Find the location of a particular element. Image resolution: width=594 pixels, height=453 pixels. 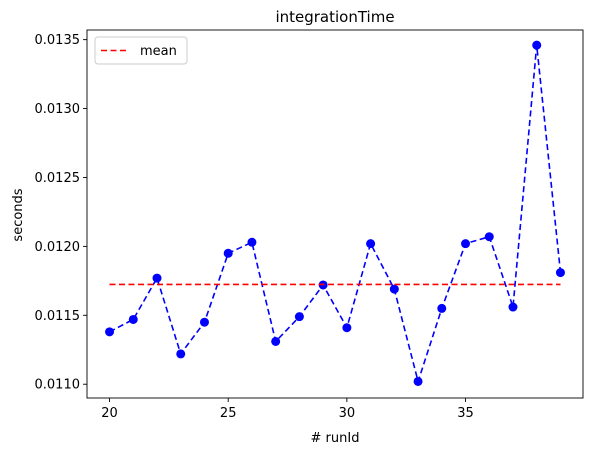

legend: mean is located at coordinates (141, 50).